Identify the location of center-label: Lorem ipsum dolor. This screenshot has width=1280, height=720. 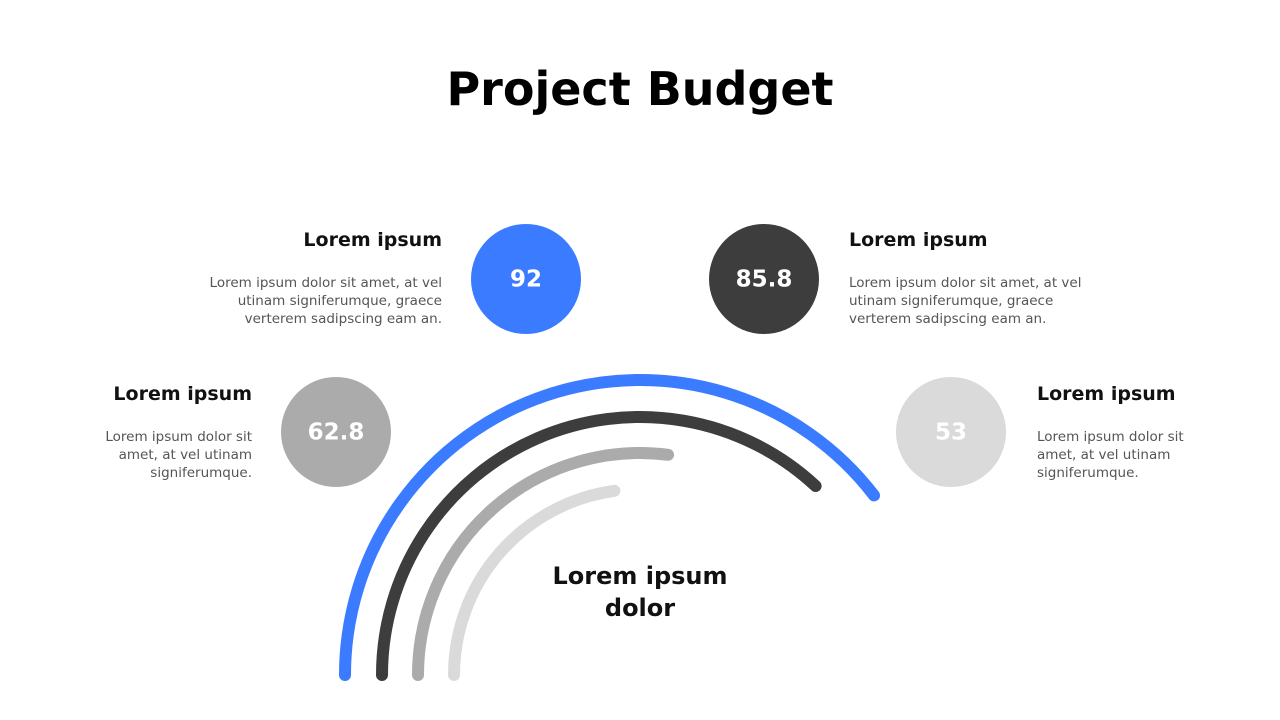
(640, 592).